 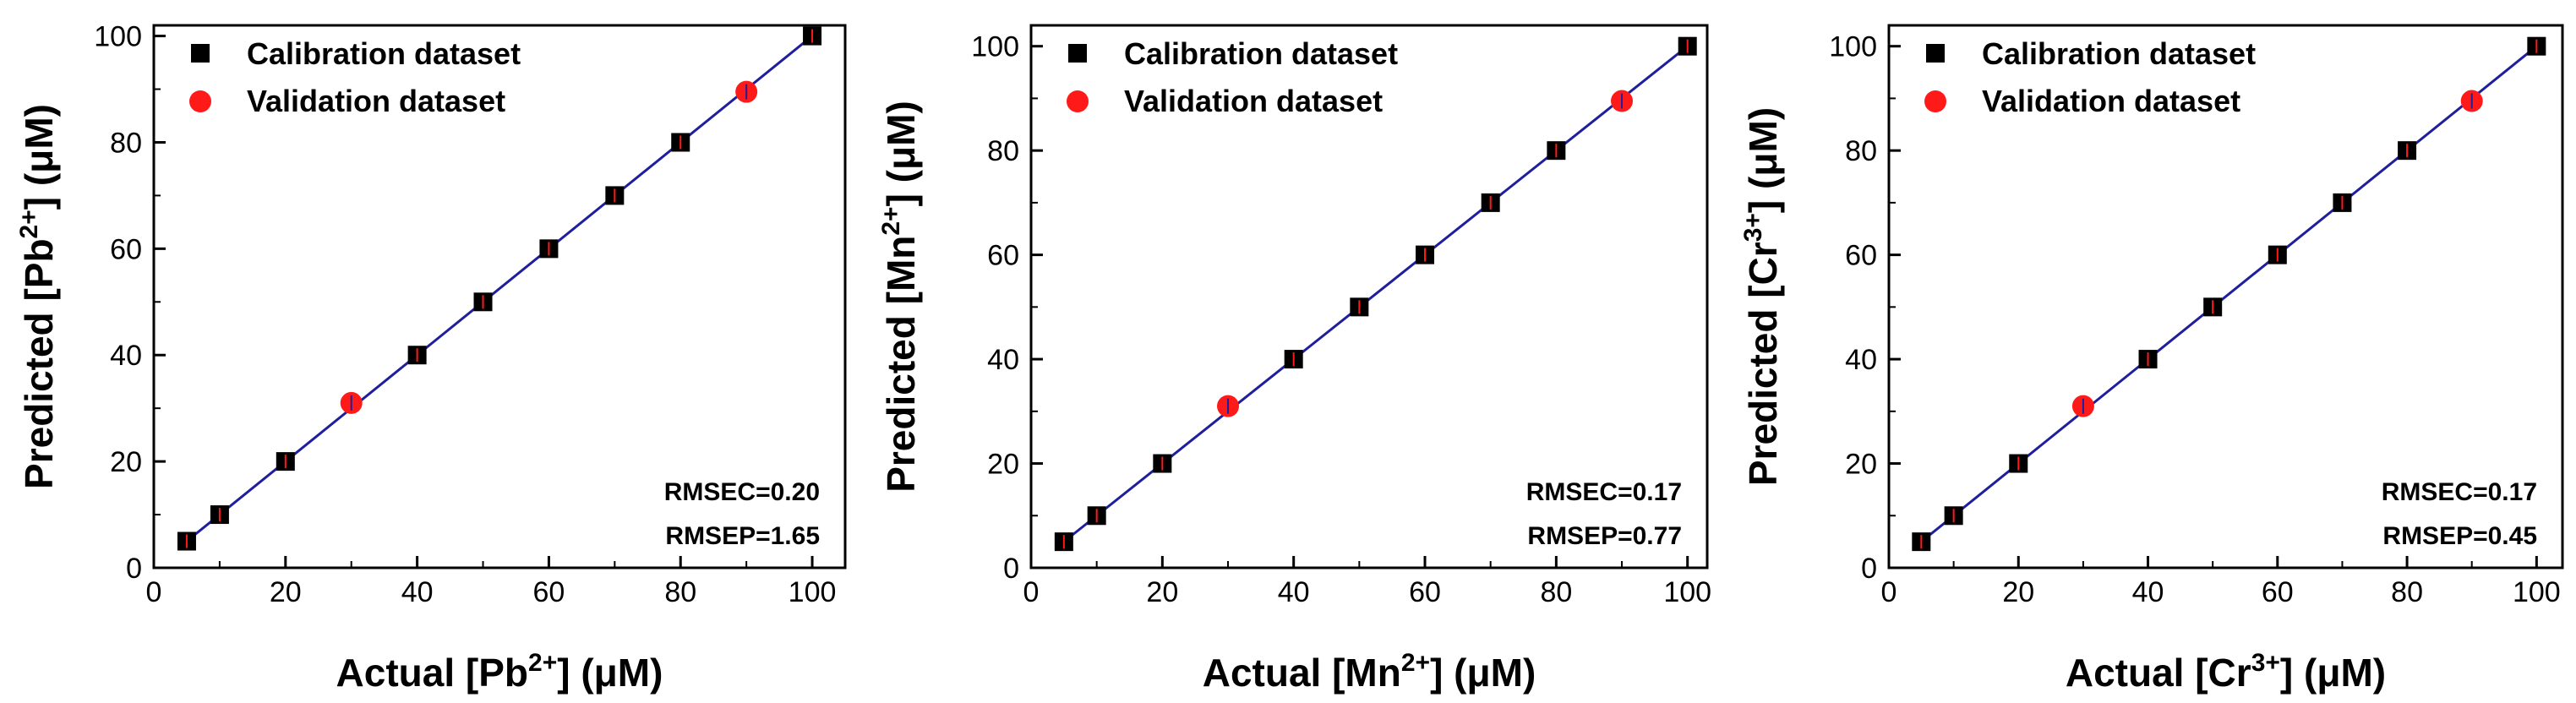 What do you see at coordinates (1369, 672) in the screenshot?
I see `x-axis-title: Actual [Mn2+] (μM)` at bounding box center [1369, 672].